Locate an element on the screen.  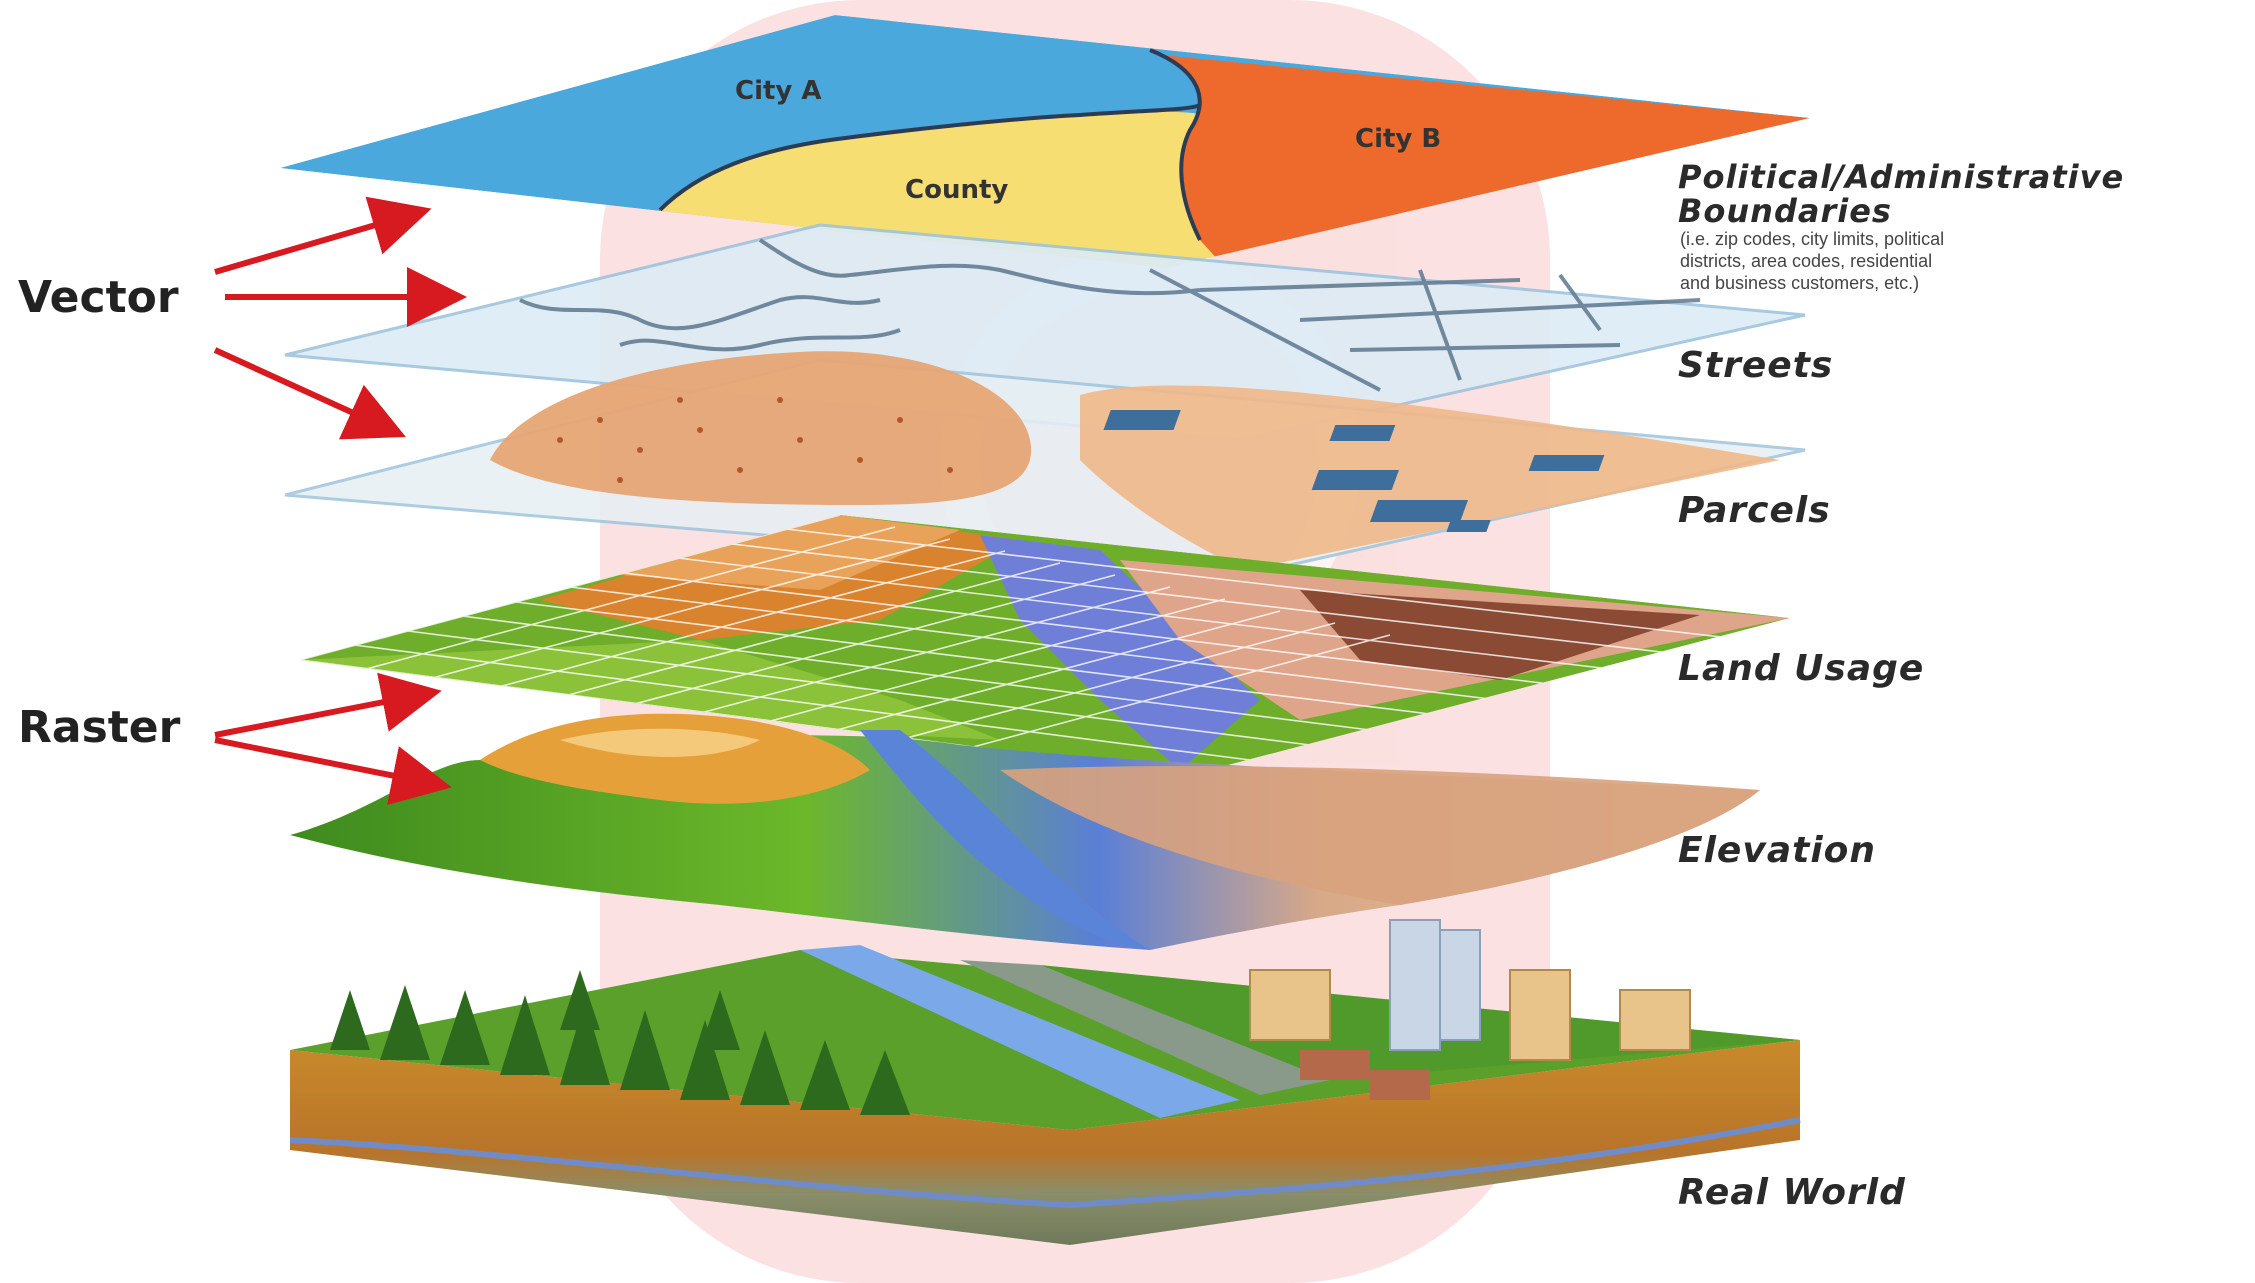
real-world-title: Real World is located at coordinates (1792, 1192).